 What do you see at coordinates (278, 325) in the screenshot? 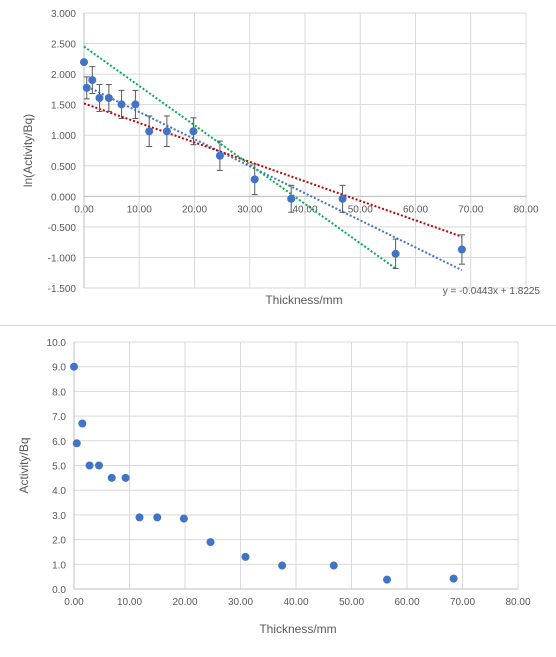
I see `chart-separator` at bounding box center [278, 325].